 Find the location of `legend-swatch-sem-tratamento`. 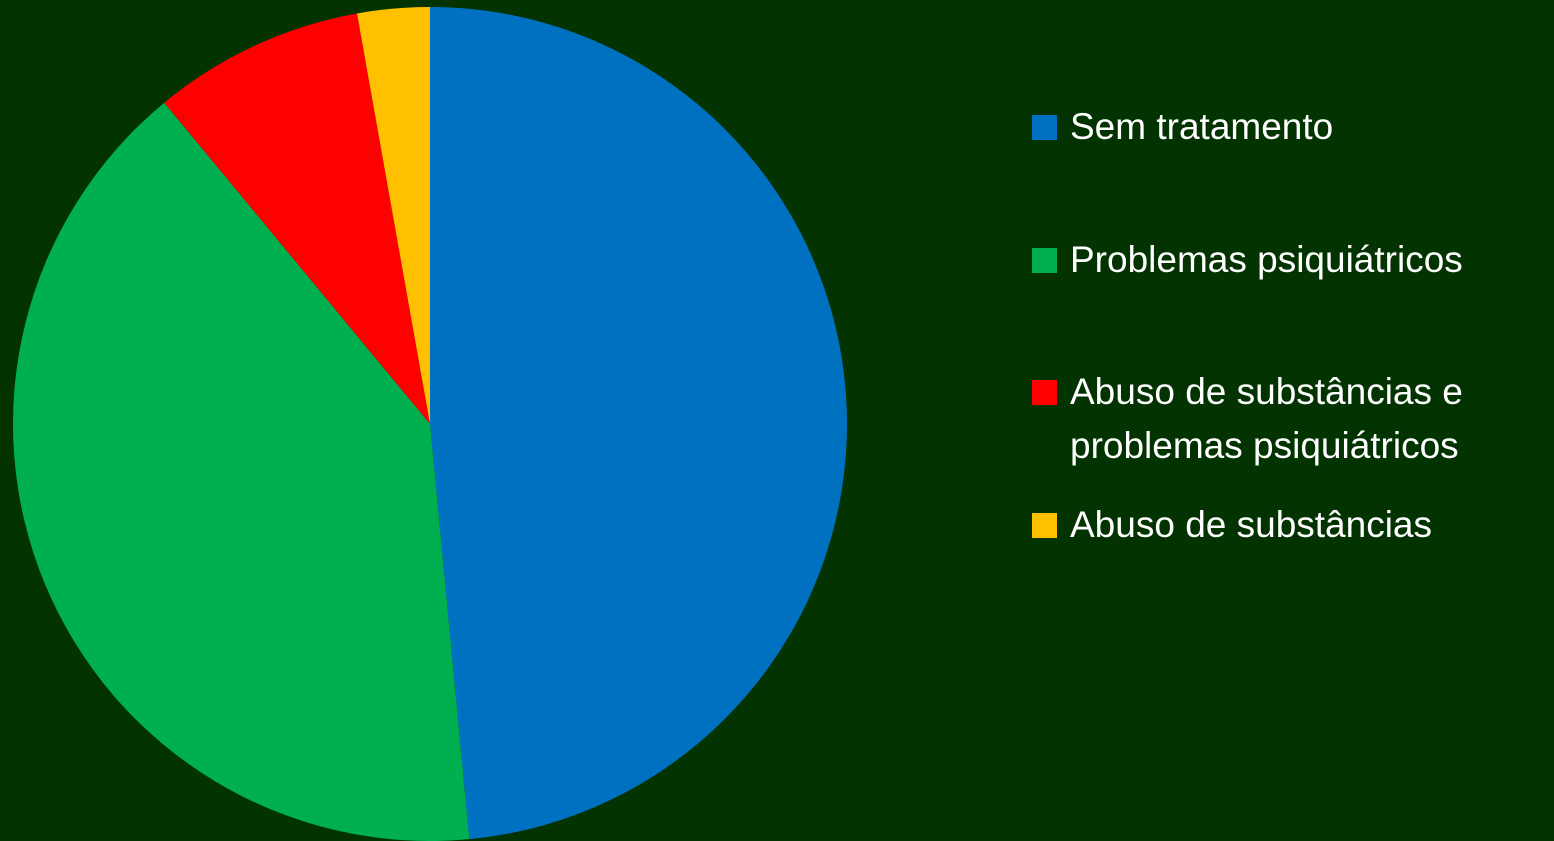

legend-swatch-sem-tratamento is located at coordinates (1044, 127).